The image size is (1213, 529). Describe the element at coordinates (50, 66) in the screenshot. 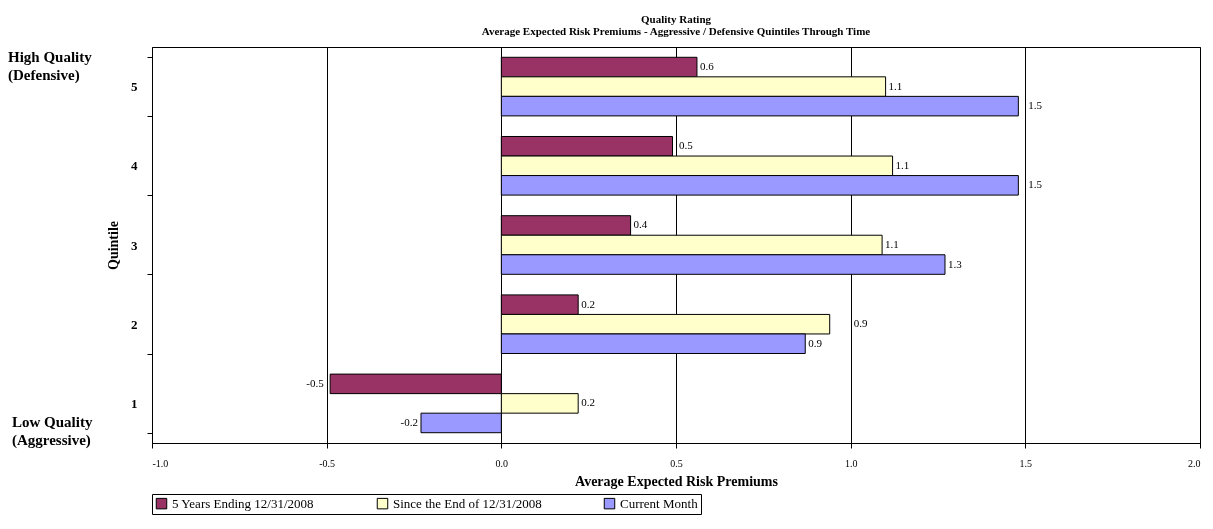

I see `text: High Quality (Defensive)` at that location.